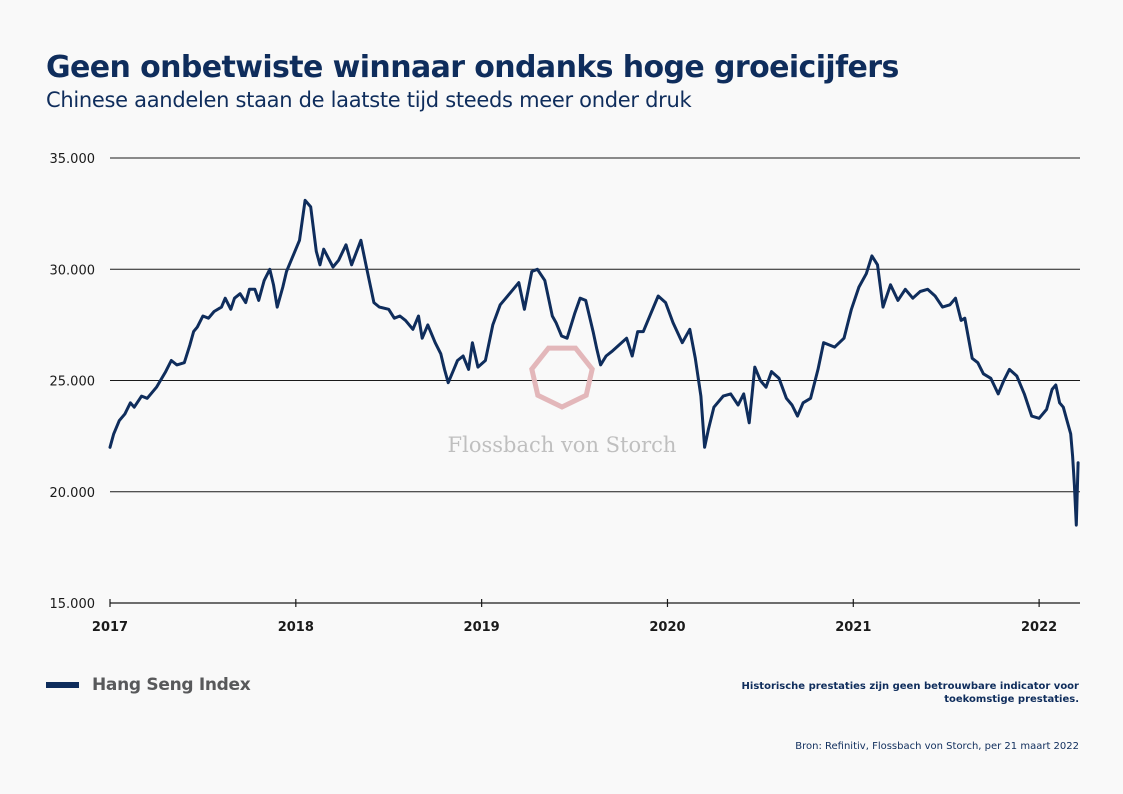 This screenshot has height=794, width=1123. Describe the element at coordinates (73, 159) in the screenshot. I see `y-tick-label: 35.000` at that location.